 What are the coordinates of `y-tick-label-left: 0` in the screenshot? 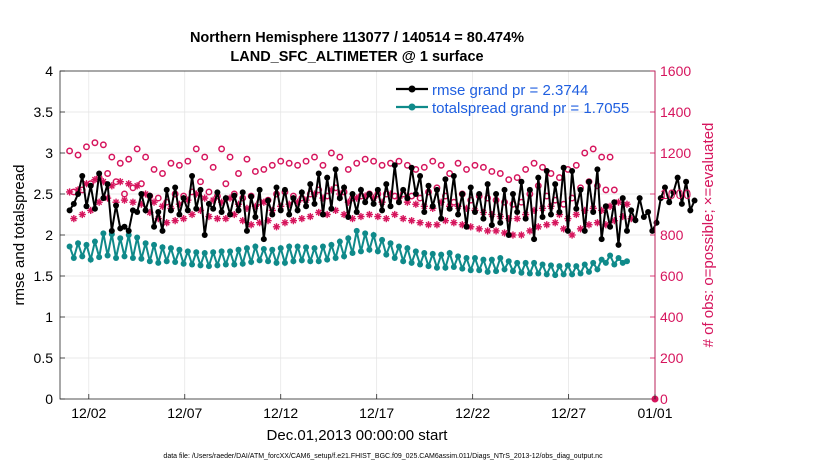 It's located at (49, 399).